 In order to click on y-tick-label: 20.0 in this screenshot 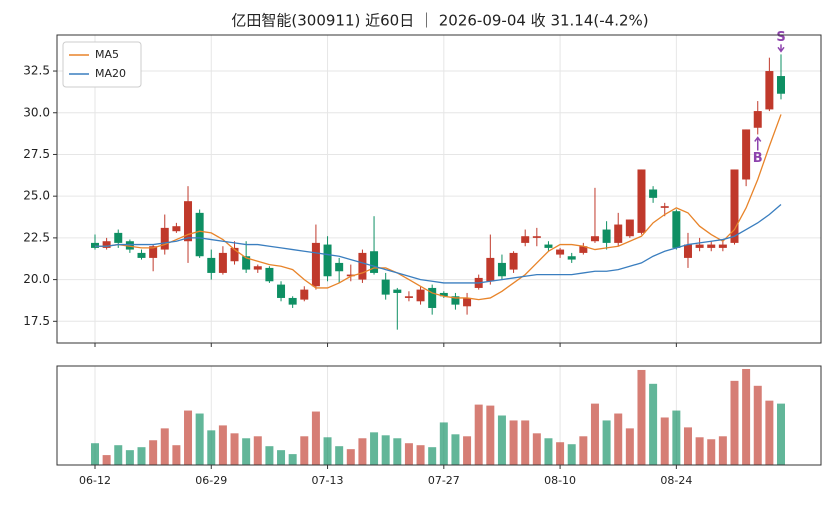, I will do `click(36, 279)`.